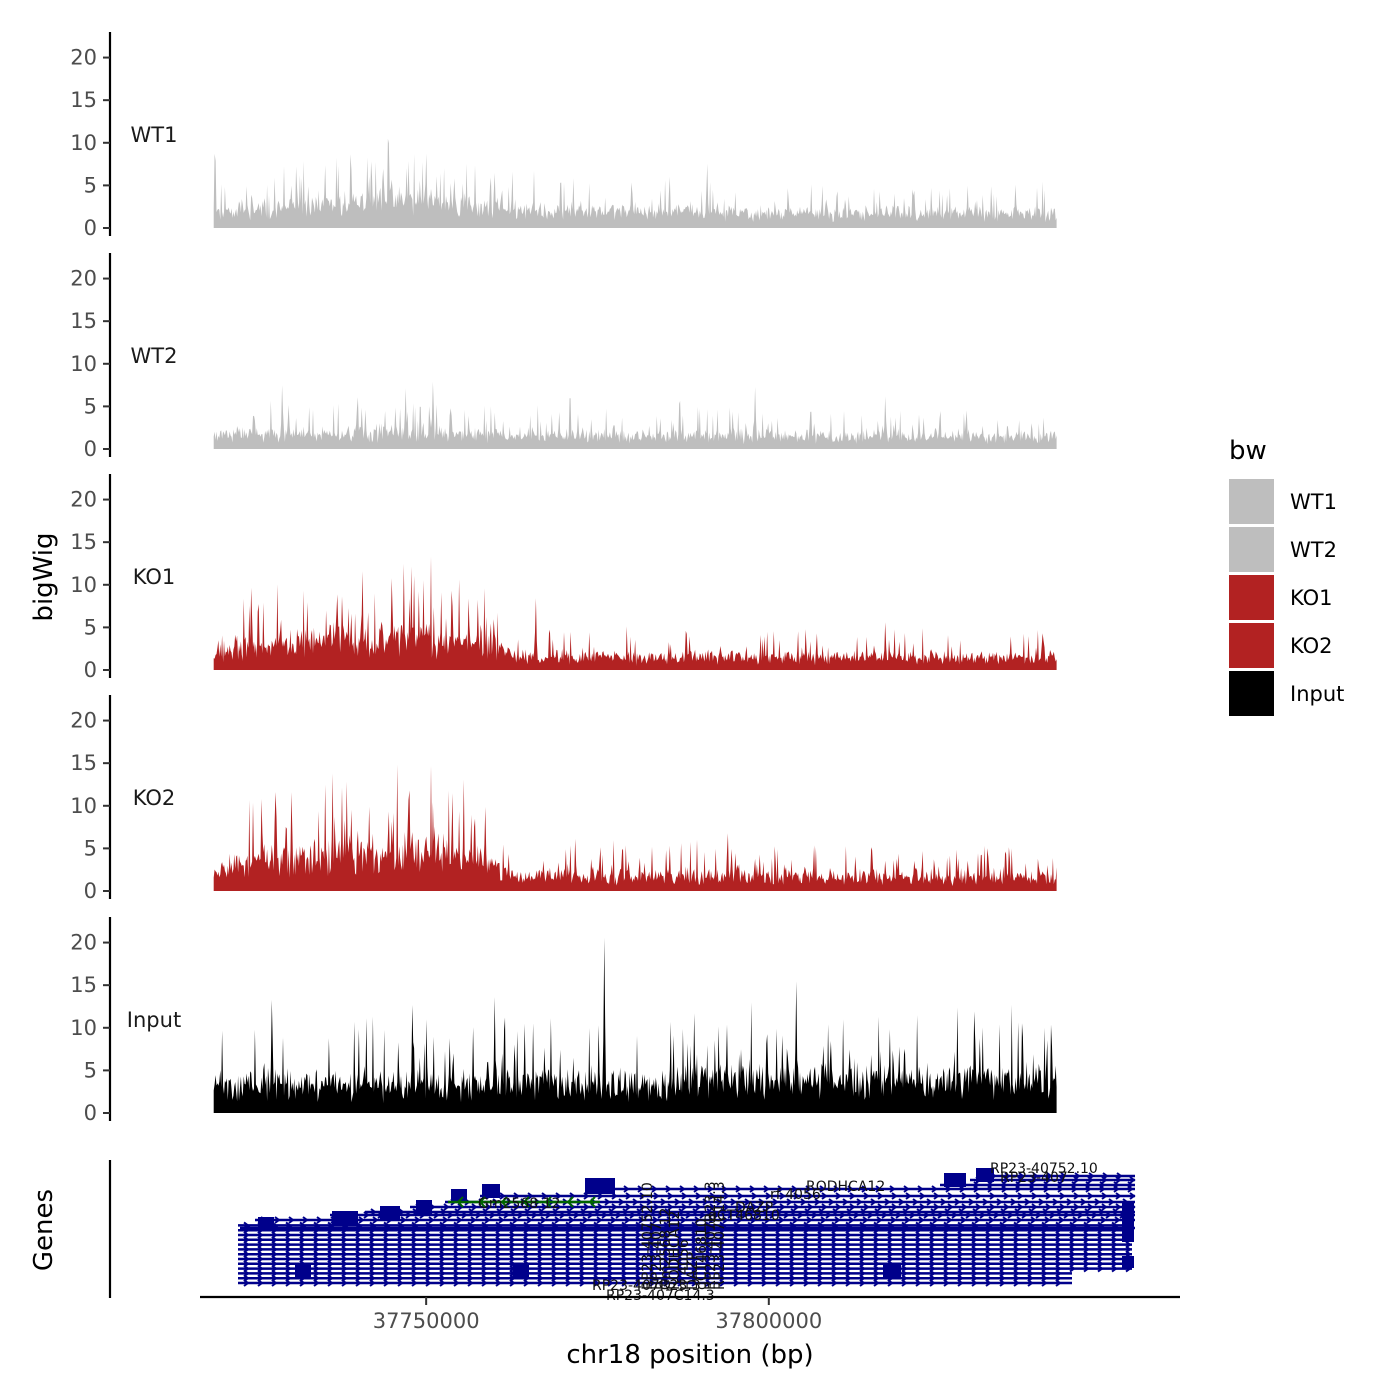 The height and width of the screenshot is (1400, 1400). I want to click on track-label: Input, so click(154, 1020).